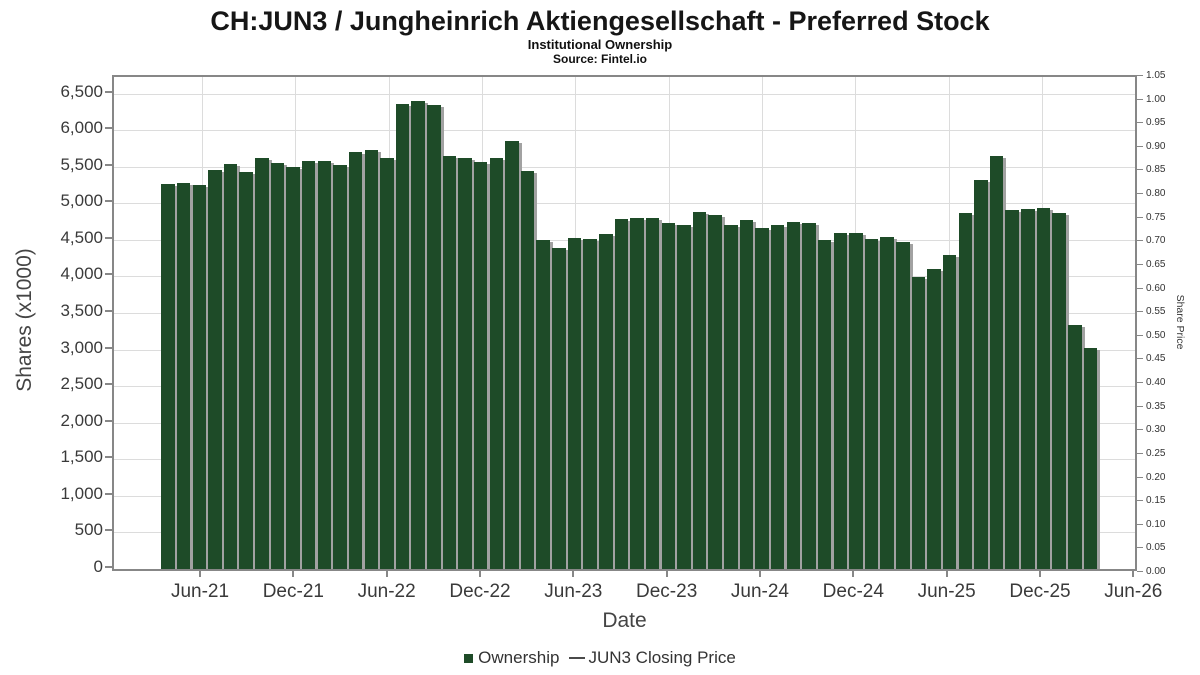 This screenshot has width=1200, height=675. I want to click on y-axis-tick-label: 6,000, so click(81, 128).